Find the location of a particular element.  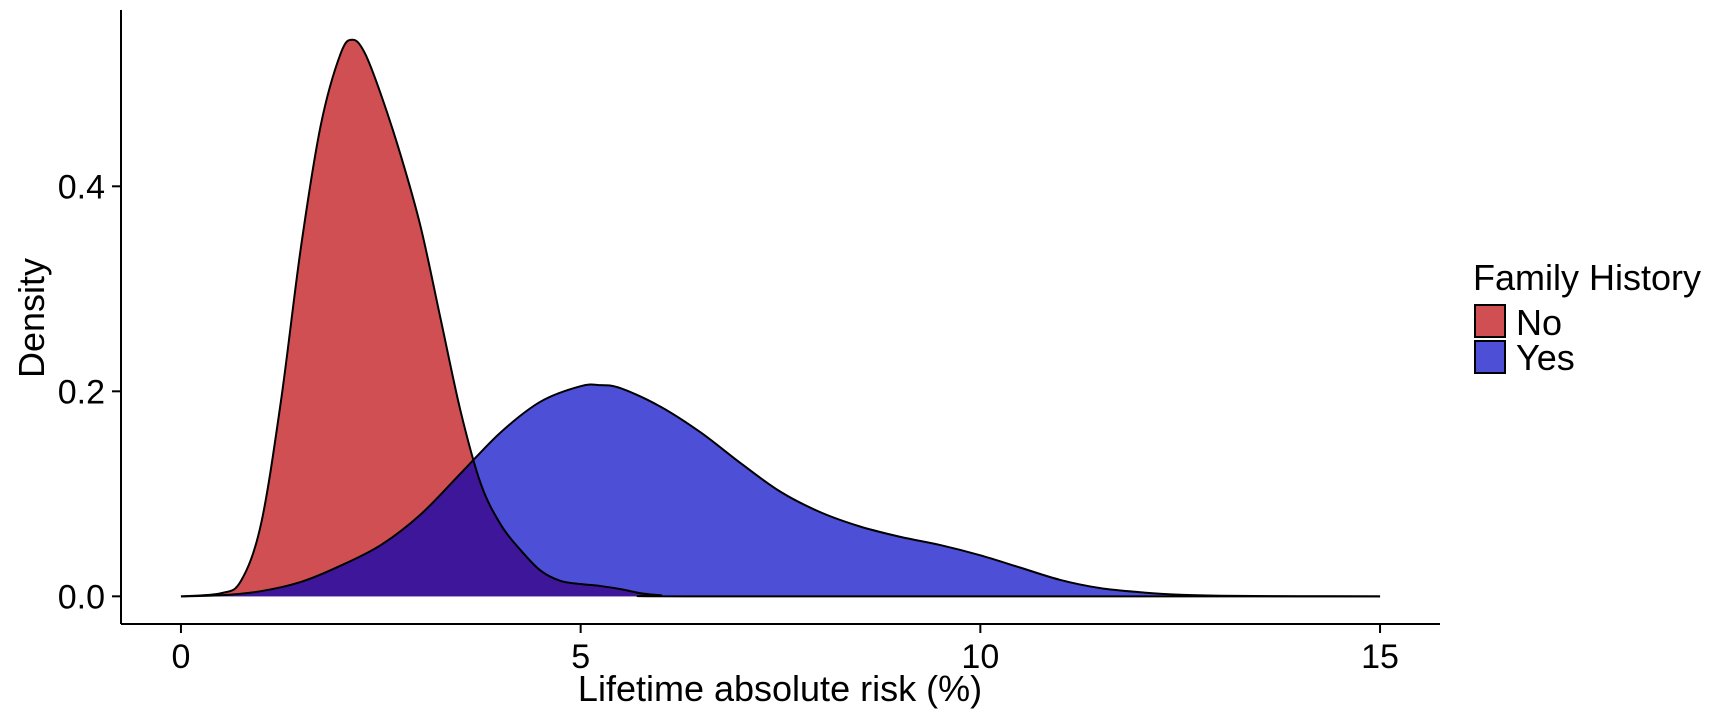

y-tick-label: 0.0 is located at coordinates (81, 597).